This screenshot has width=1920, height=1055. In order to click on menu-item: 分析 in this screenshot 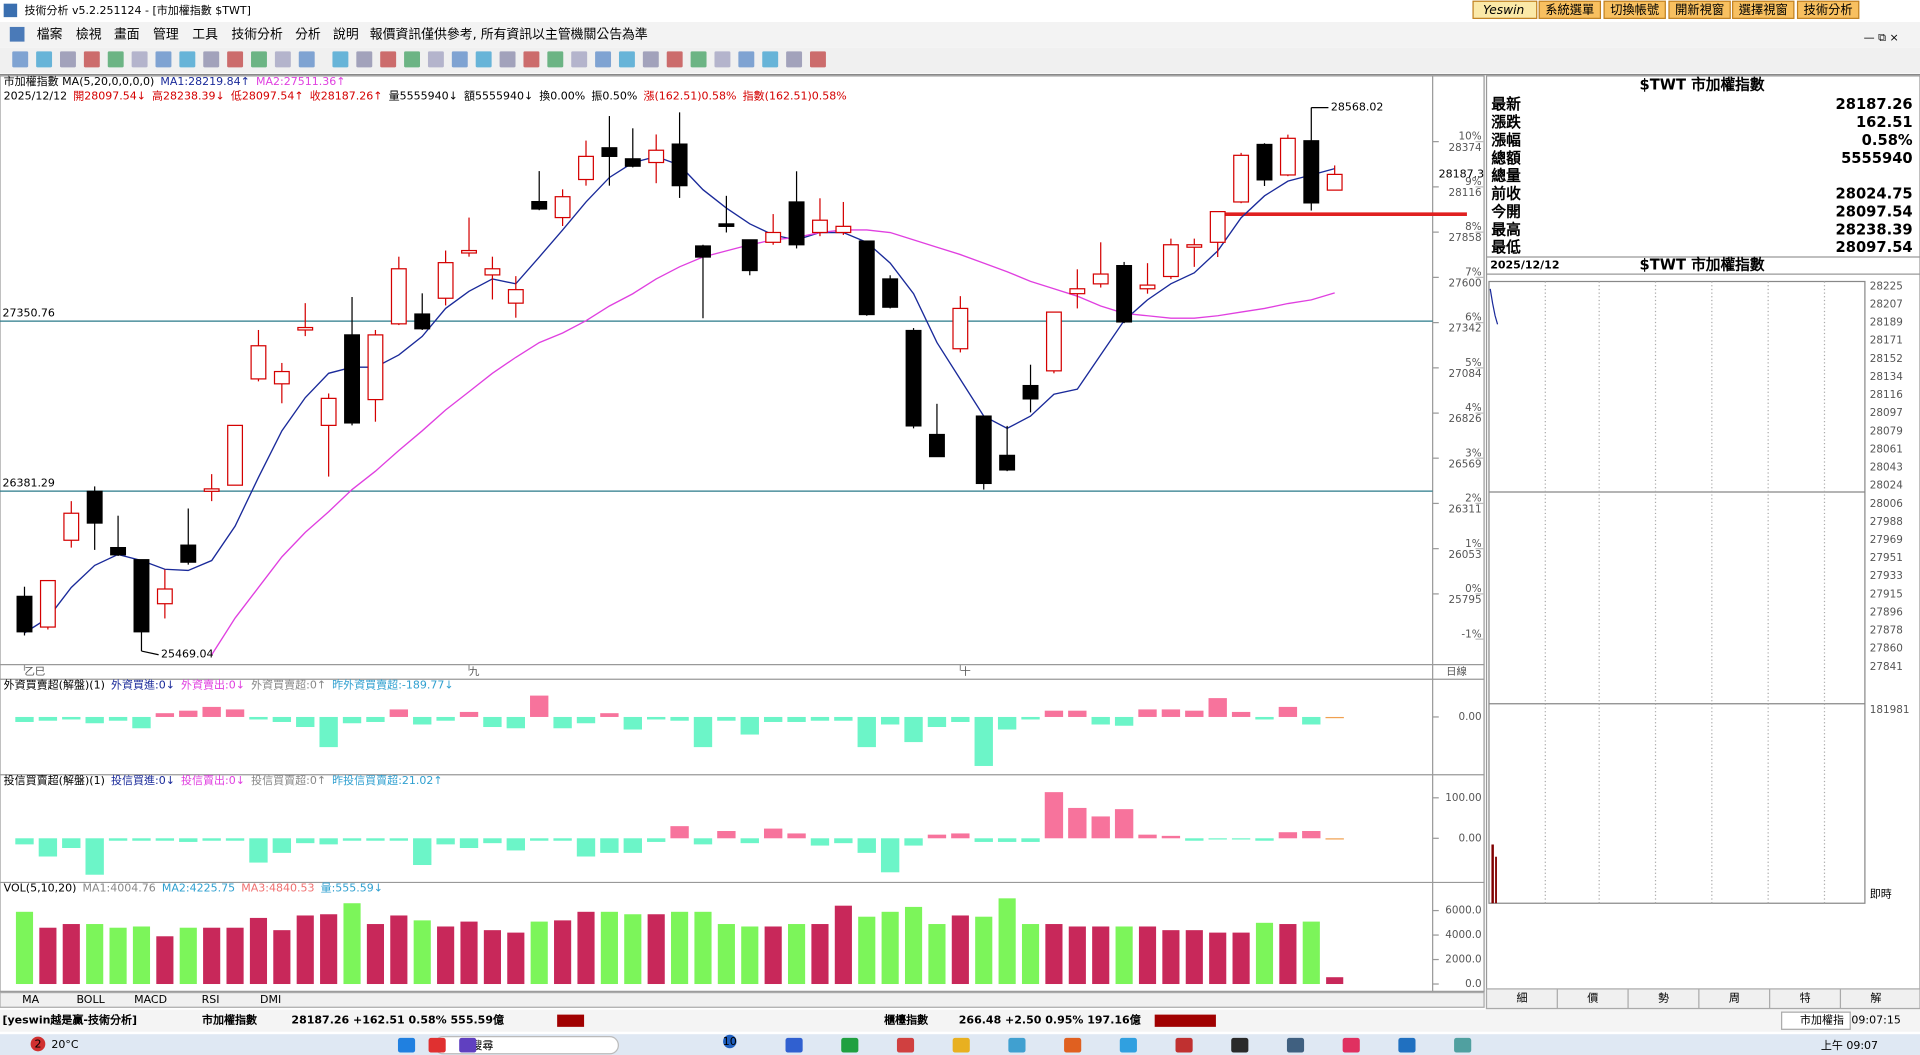, I will do `click(308, 34)`.